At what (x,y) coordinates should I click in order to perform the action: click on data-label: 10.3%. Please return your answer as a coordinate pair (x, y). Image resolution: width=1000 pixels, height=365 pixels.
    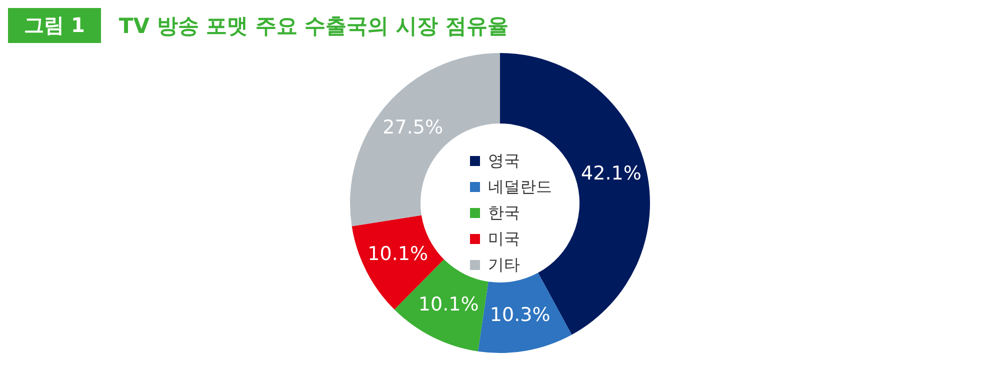
    Looking at the image, I should click on (520, 315).